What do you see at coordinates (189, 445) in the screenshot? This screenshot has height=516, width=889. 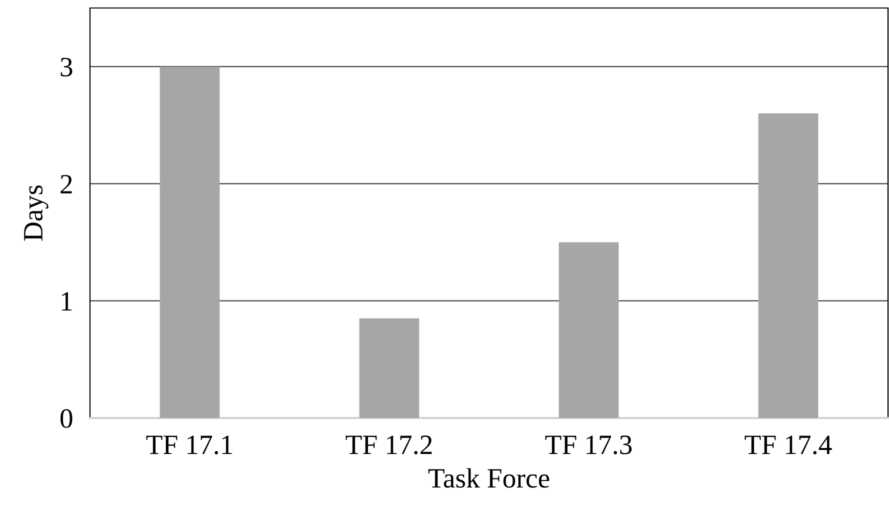 I see `x-tick-label: TF 17.1` at bounding box center [189, 445].